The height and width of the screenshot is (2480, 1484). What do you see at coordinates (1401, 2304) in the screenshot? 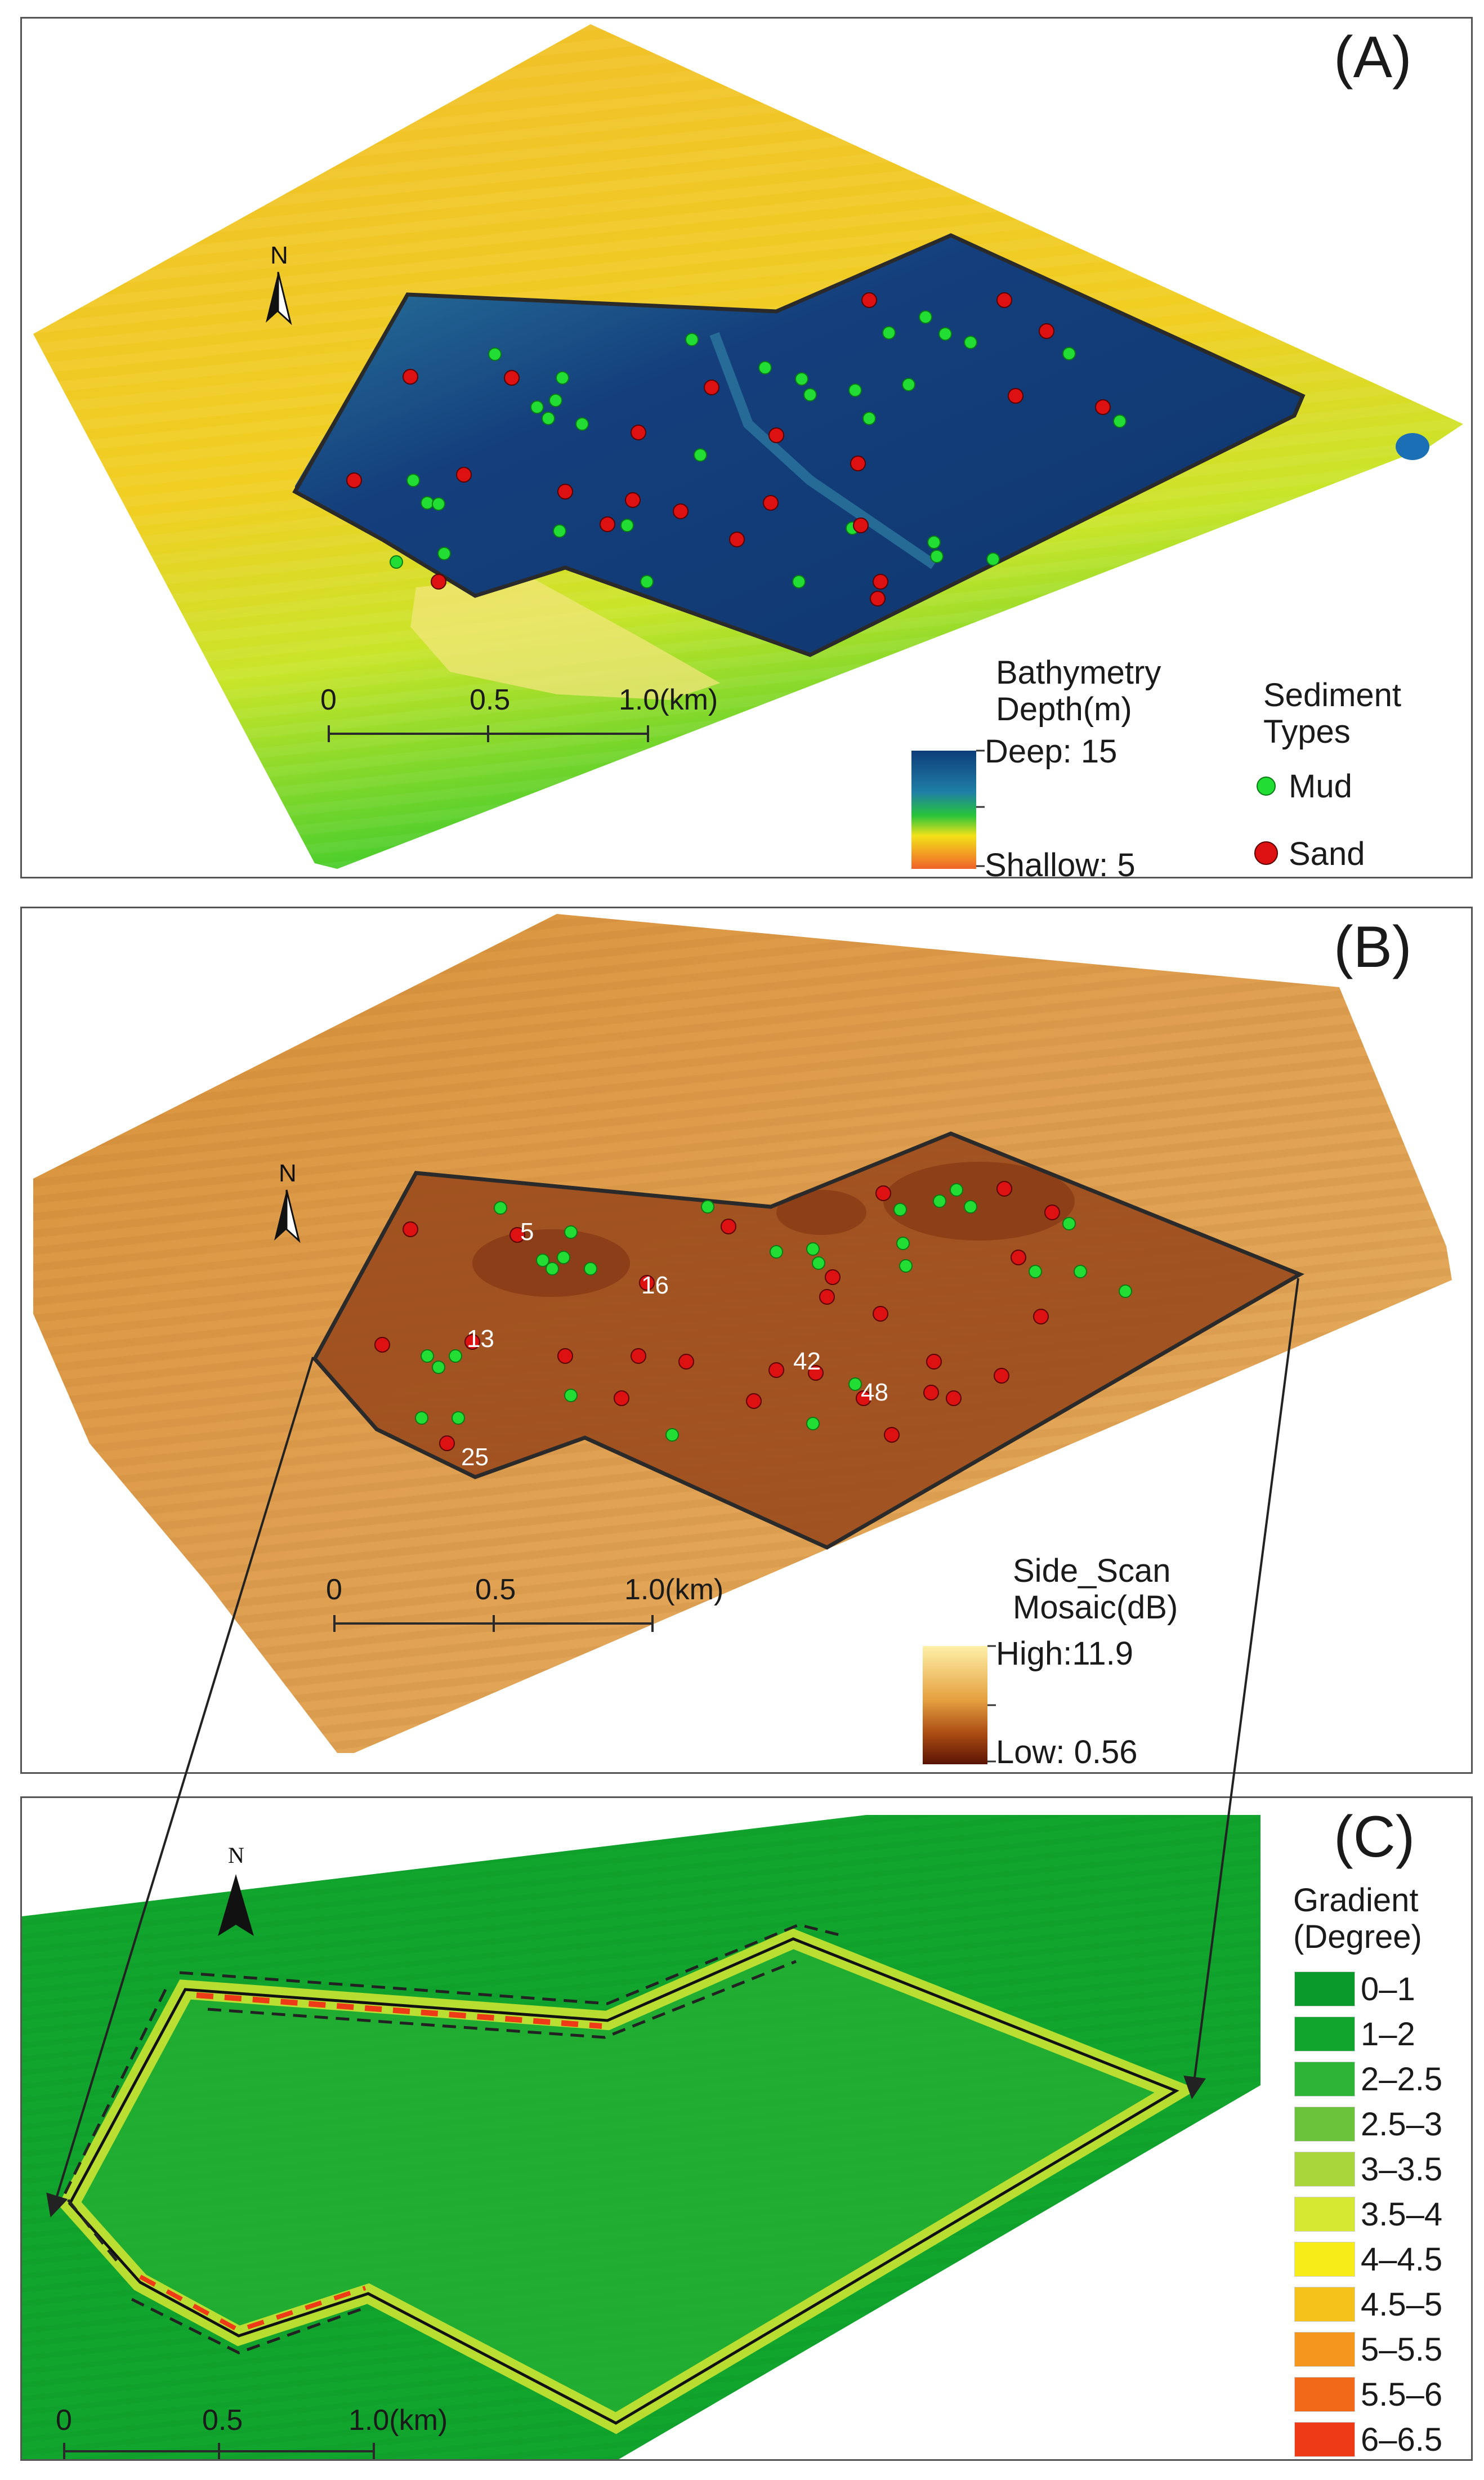
I see `gradient-class-label: 4.5–5` at bounding box center [1401, 2304].